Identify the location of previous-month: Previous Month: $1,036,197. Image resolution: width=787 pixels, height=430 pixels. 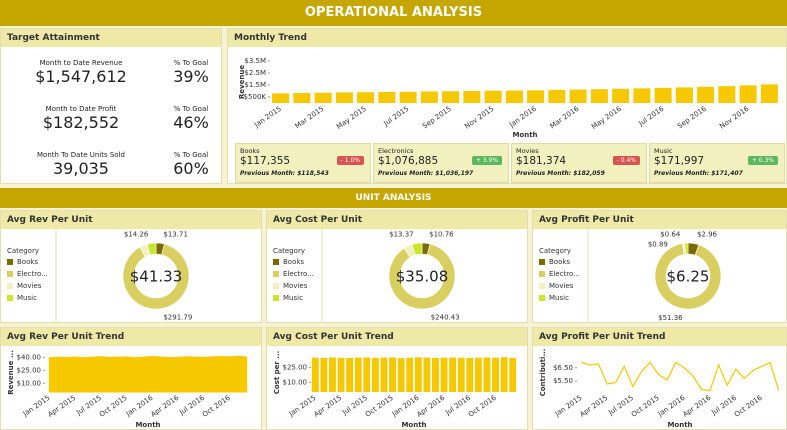
(426, 173).